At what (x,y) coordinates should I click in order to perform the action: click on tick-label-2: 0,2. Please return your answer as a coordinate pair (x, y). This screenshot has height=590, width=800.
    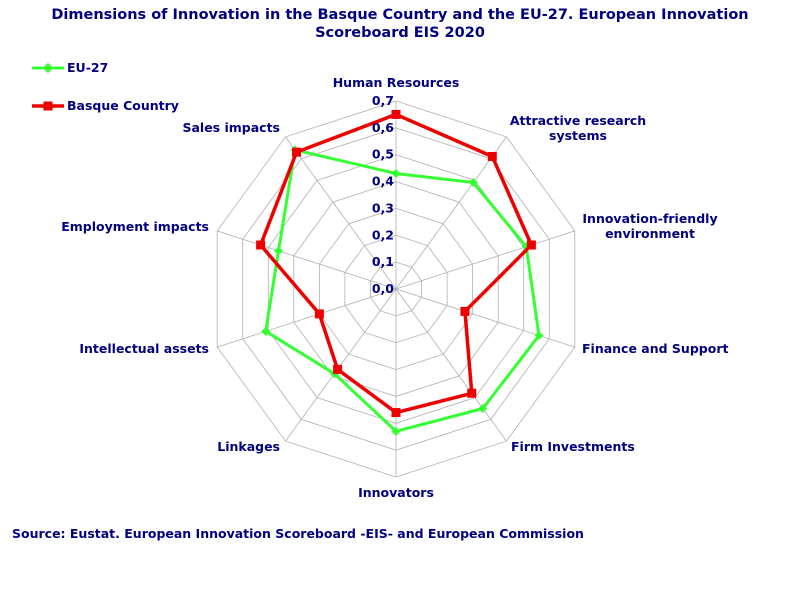
    Looking at the image, I should click on (383, 234).